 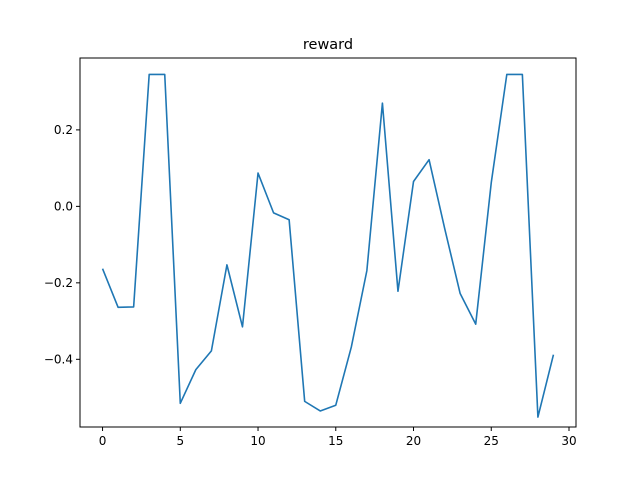 What do you see at coordinates (58, 283) in the screenshot?
I see `y-tick-label: −0.2` at bounding box center [58, 283].